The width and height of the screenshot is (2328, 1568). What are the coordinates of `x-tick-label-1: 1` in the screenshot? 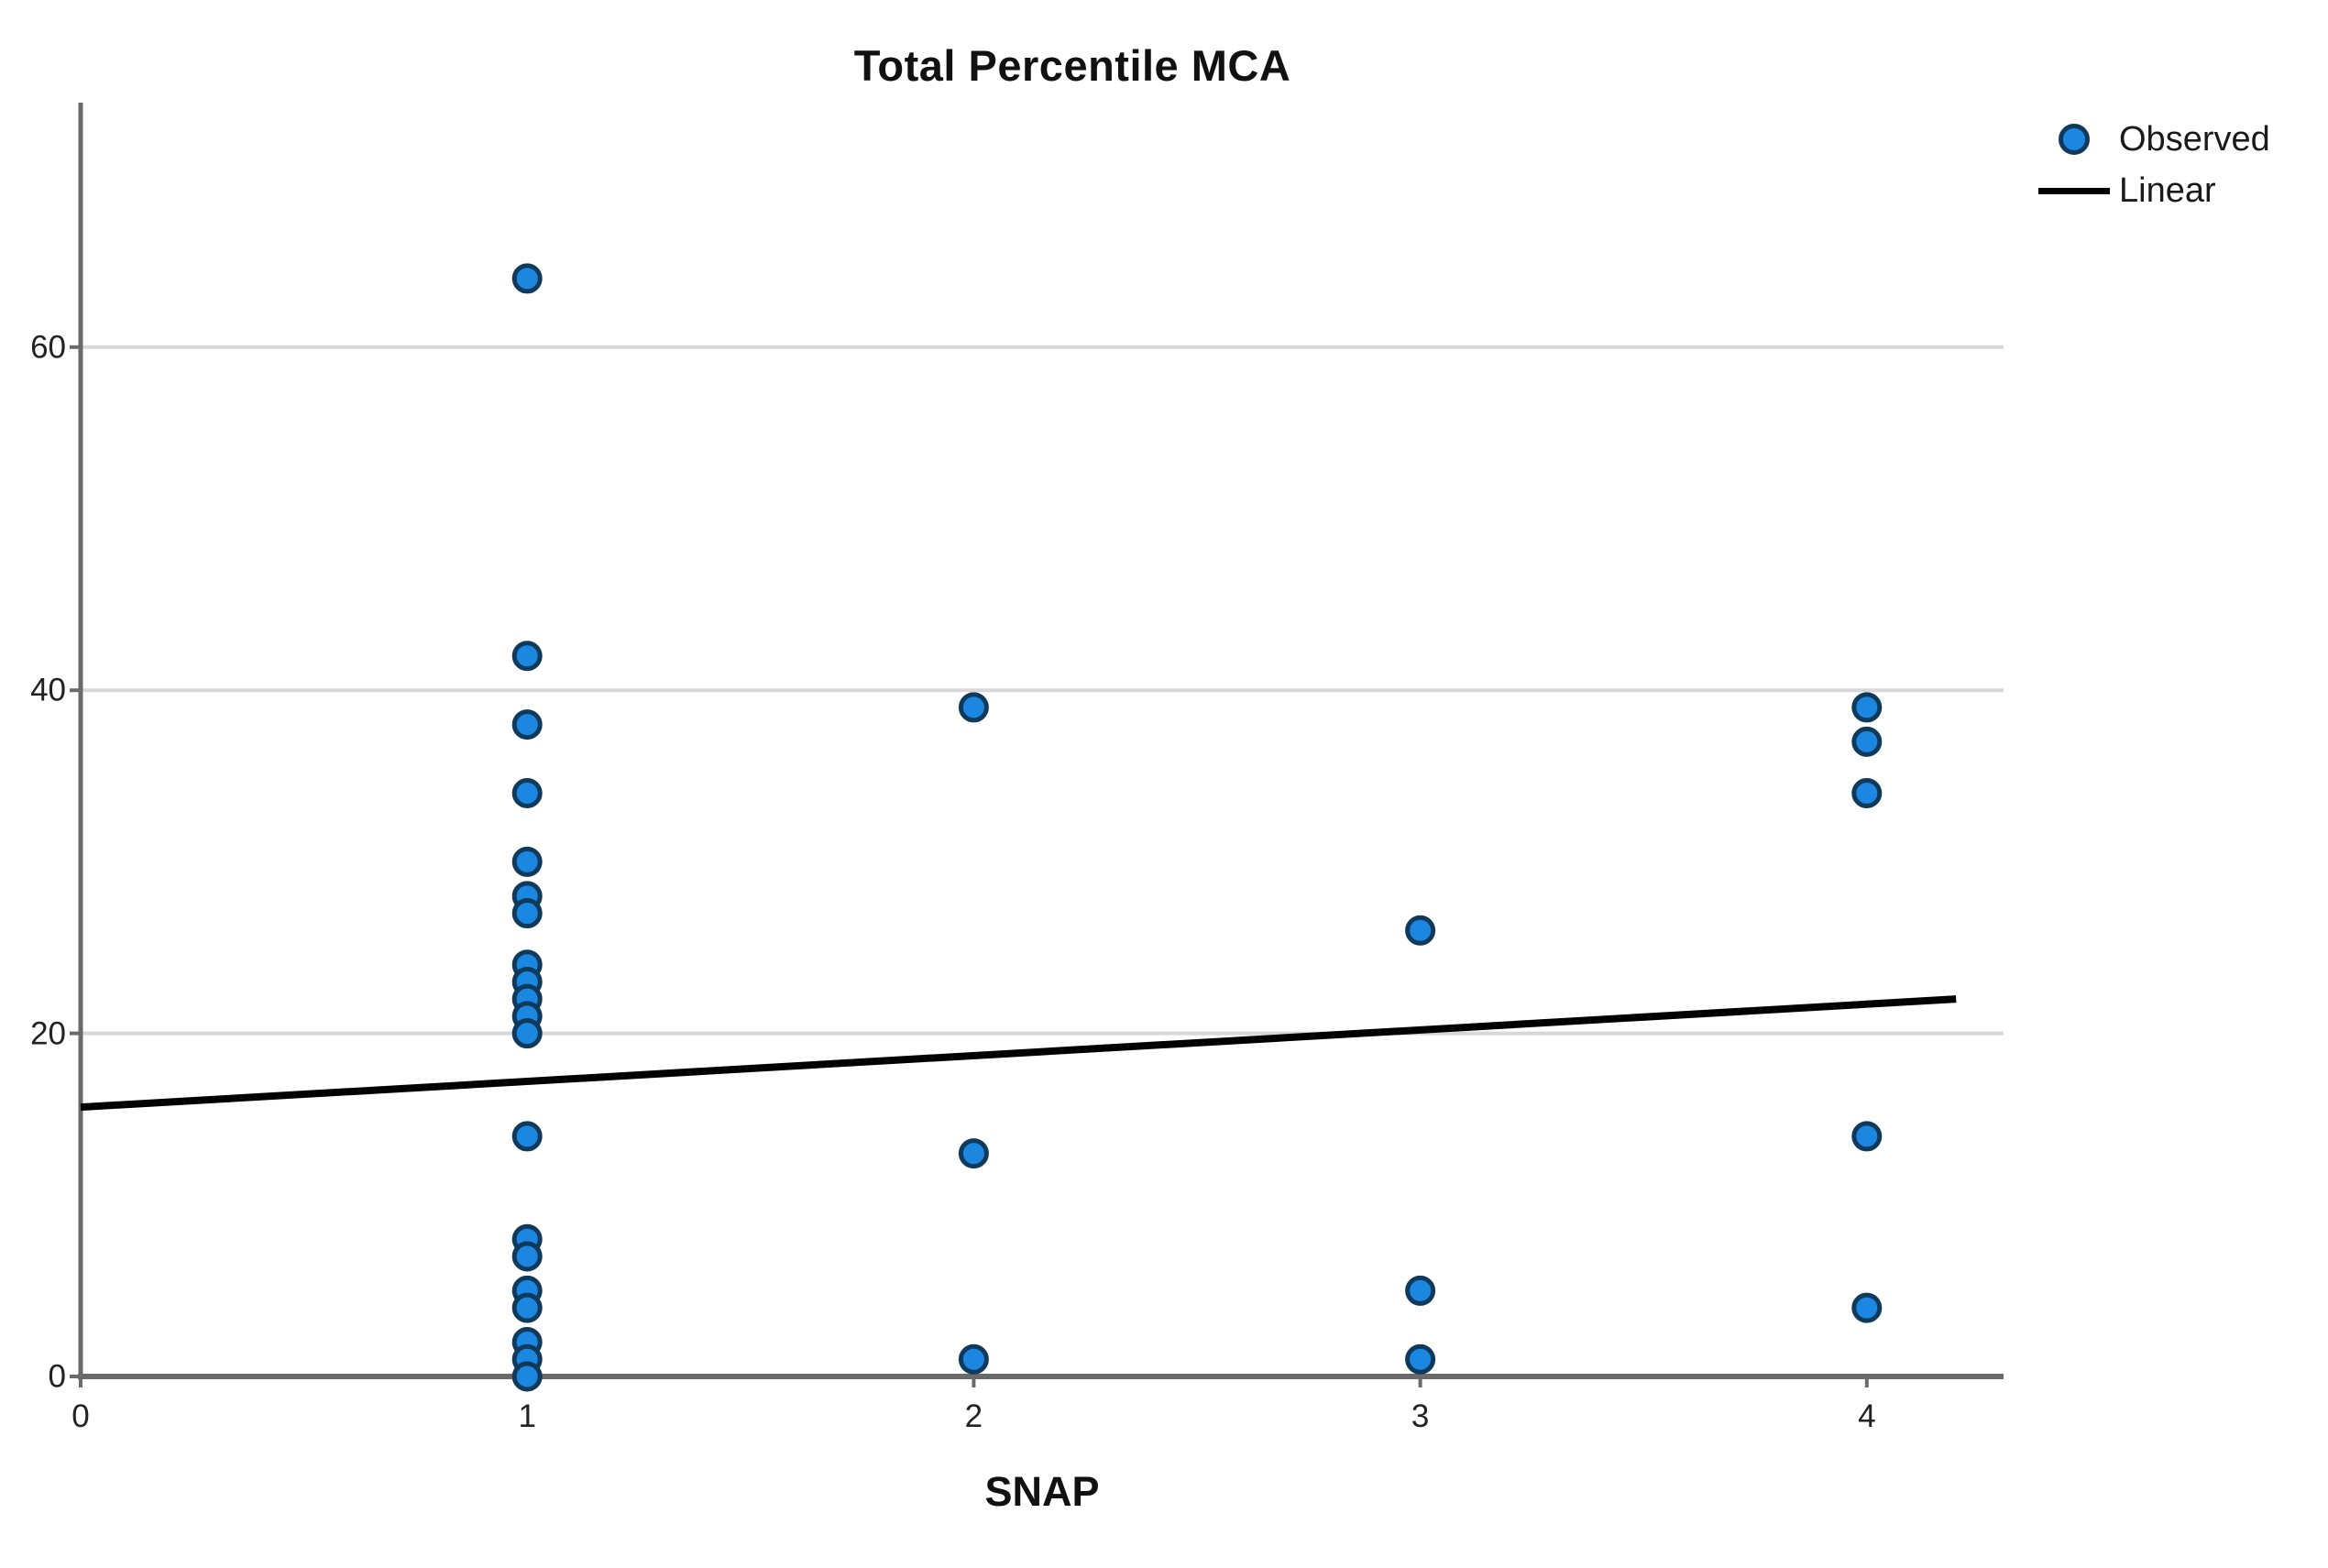 It's located at (527, 1416).